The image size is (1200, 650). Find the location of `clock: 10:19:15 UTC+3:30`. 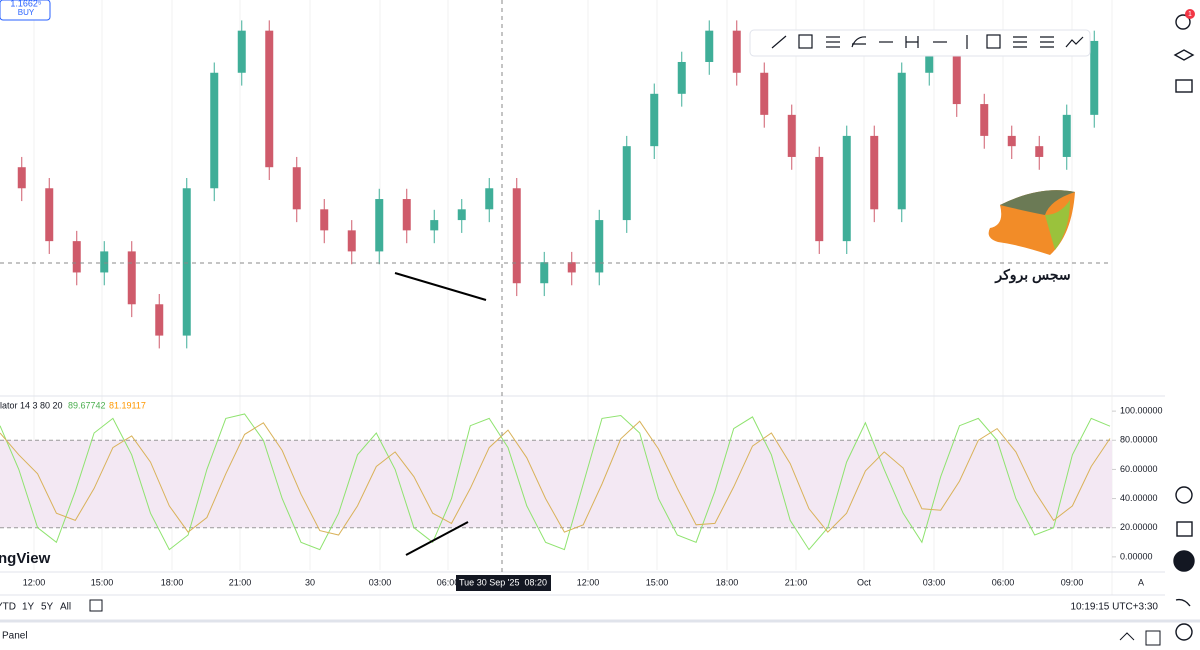

clock: 10:19:15 UTC+3:30 is located at coordinates (1114, 607).